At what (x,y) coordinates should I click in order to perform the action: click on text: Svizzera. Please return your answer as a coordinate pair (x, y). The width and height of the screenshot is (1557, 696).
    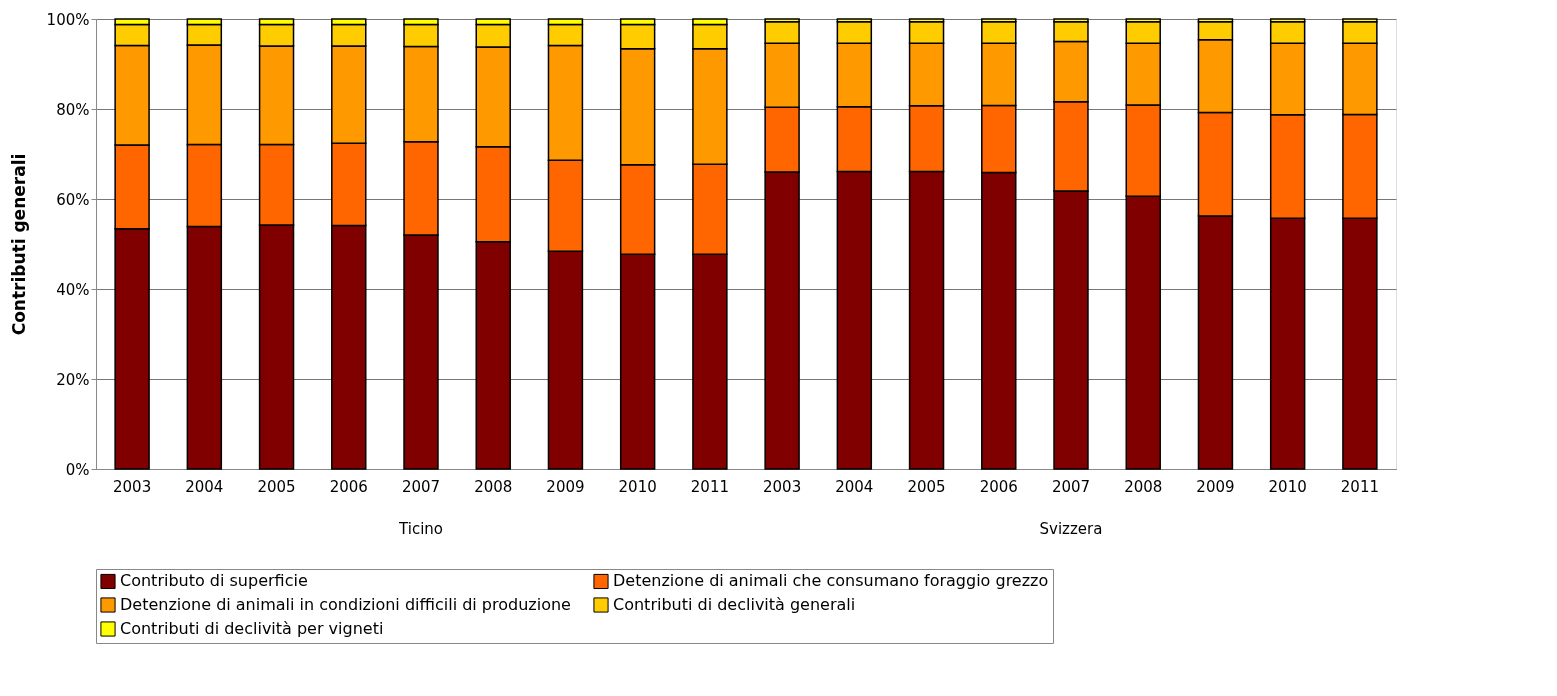
    Looking at the image, I should click on (1071, 529).